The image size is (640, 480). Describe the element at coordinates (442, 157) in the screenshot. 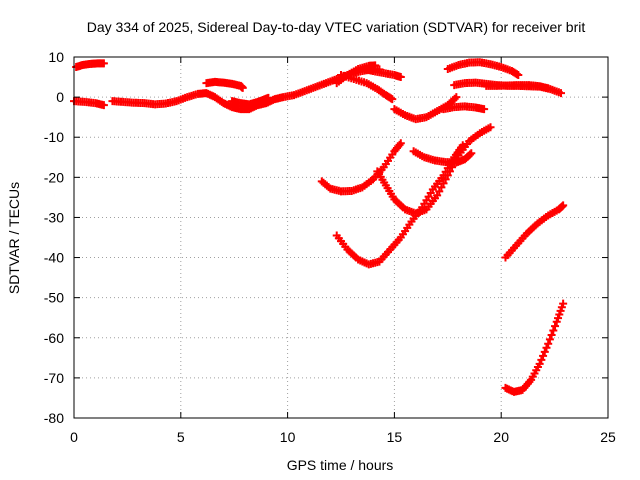

I see `series-track-p` at that location.